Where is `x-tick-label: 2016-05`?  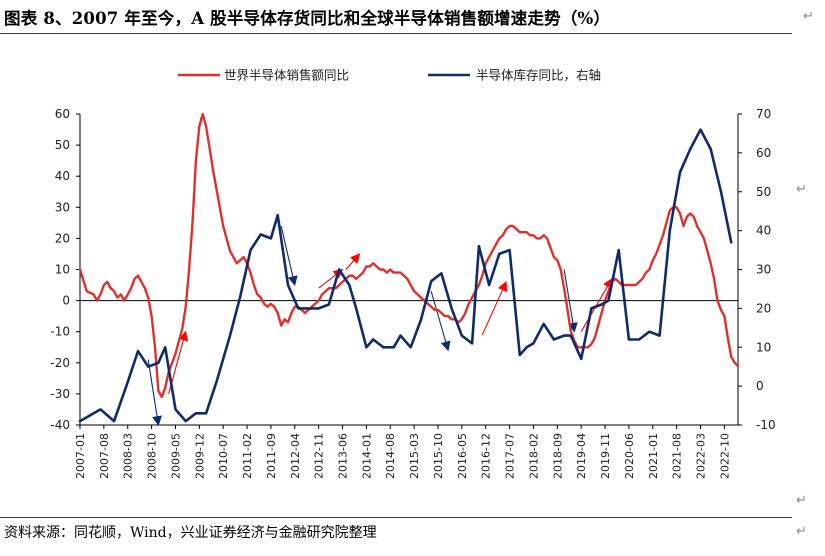
x-tick-label: 2016-05 is located at coordinates (462, 456).